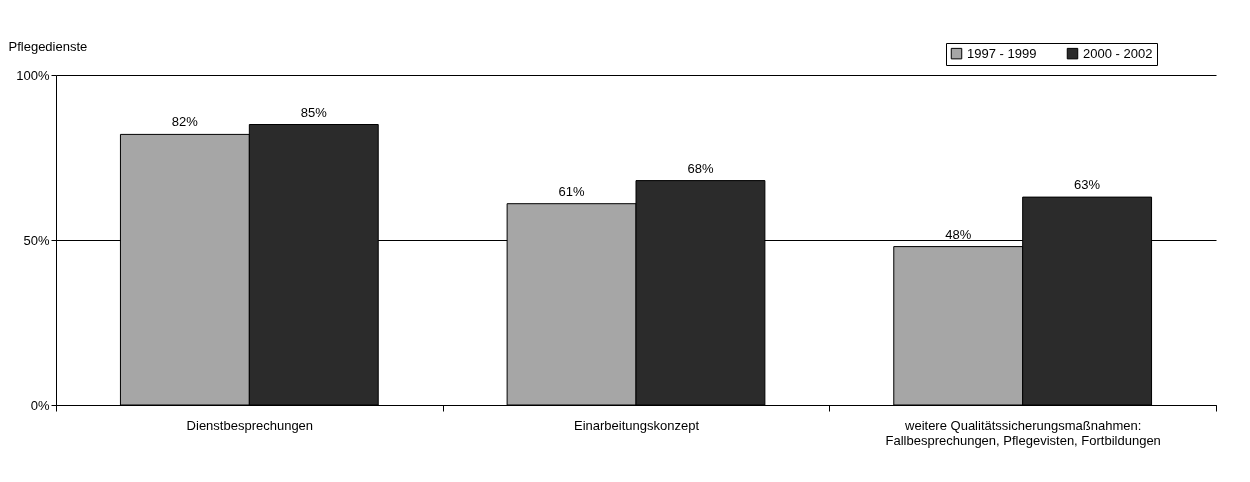 This screenshot has height=482, width=1250. What do you see at coordinates (1087, 185) in the screenshot?
I see `data-label: 63%` at bounding box center [1087, 185].